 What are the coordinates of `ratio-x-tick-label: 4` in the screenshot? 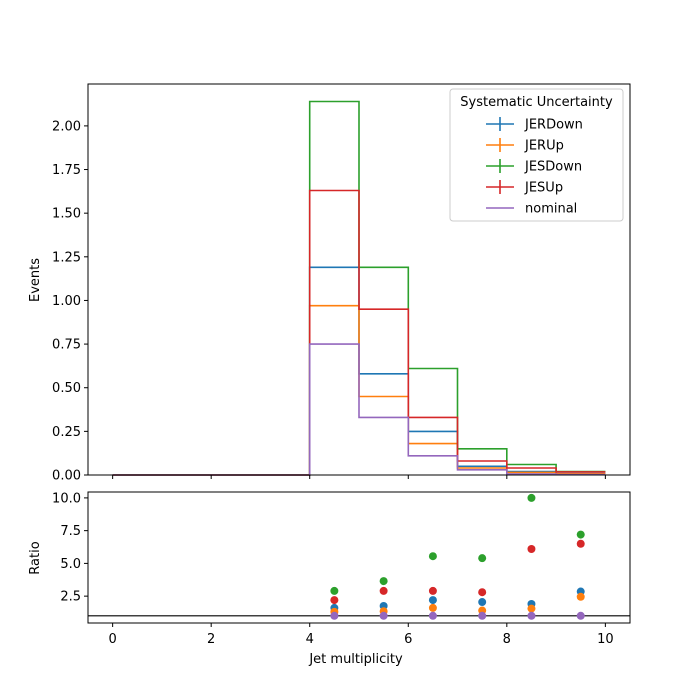 It's located at (310, 639).